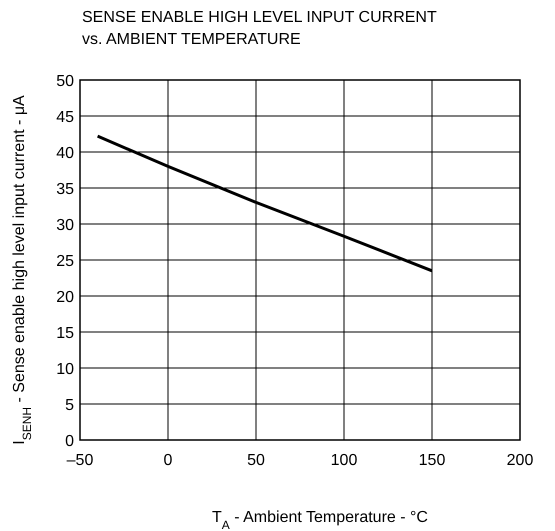 The image size is (555, 531). I want to click on chart-title: SENSE ENABLE HIGH LEVEL INPUT CURRENT vs. AMBIENT TEMPERATURE, so click(259, 28).